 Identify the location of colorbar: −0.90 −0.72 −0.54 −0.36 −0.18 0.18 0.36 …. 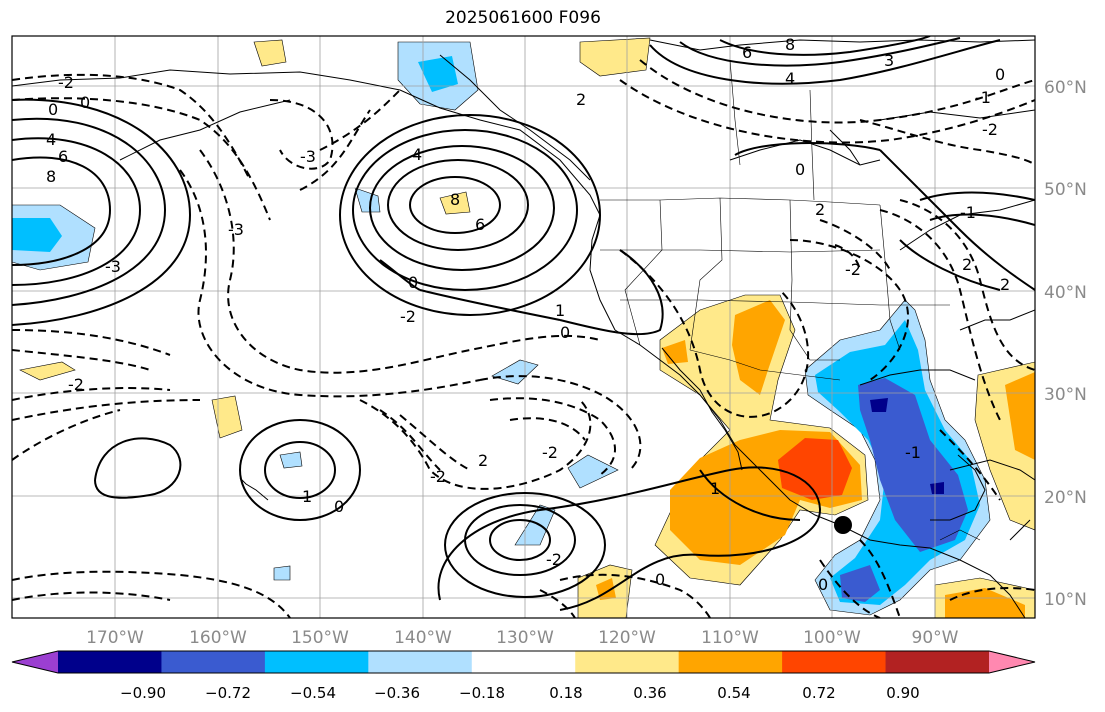
(523, 676).